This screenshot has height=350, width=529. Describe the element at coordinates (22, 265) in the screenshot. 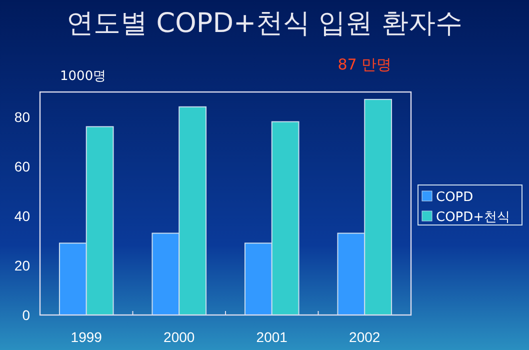

I see `y-tick-label: 20` at that location.